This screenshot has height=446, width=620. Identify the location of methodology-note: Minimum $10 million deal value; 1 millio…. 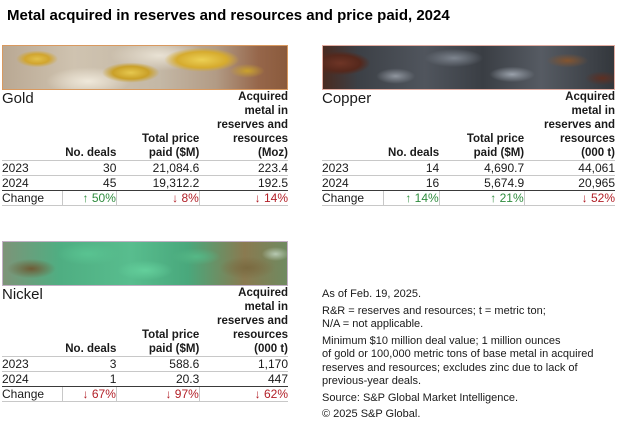
(458, 361).